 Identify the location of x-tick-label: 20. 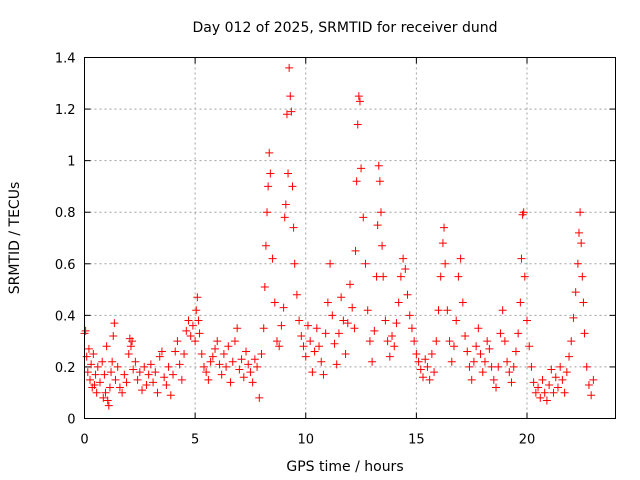
(527, 440).